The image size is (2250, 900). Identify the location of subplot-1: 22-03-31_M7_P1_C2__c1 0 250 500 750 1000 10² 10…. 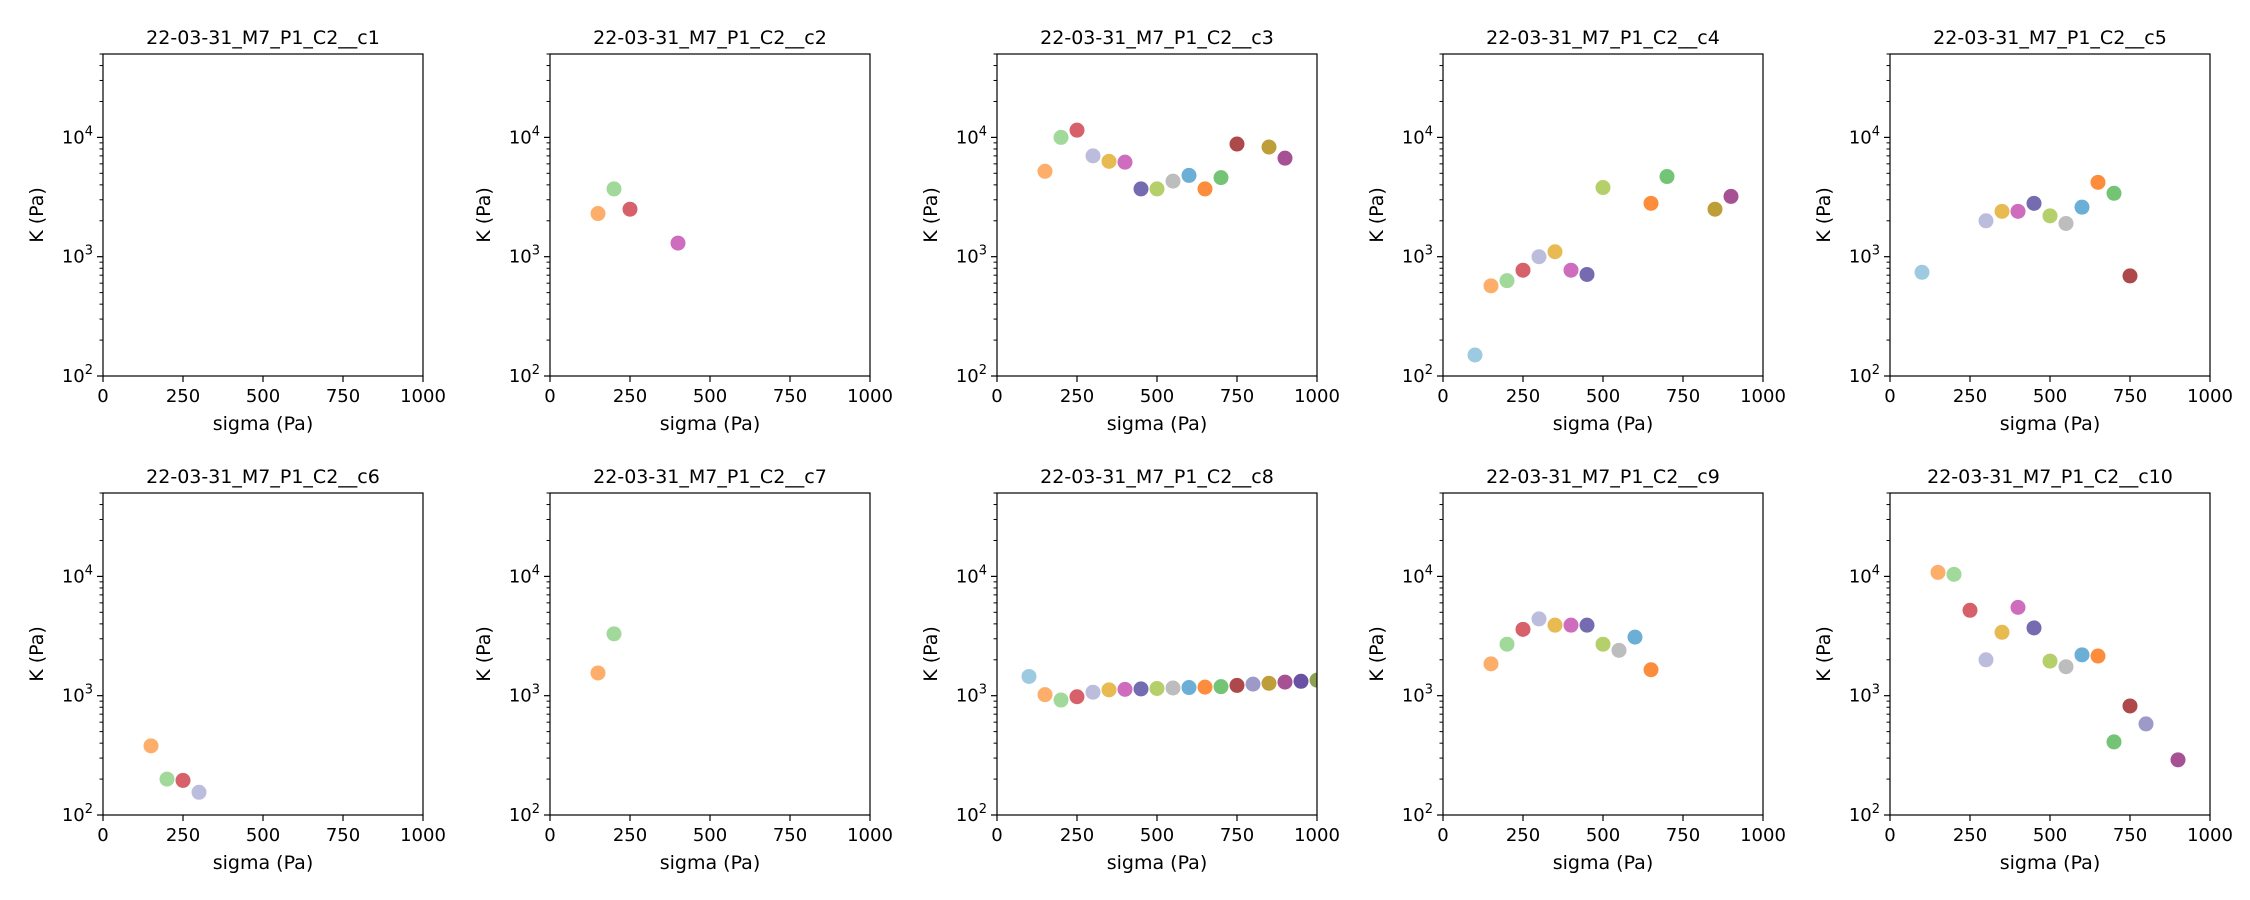
(236, 231).